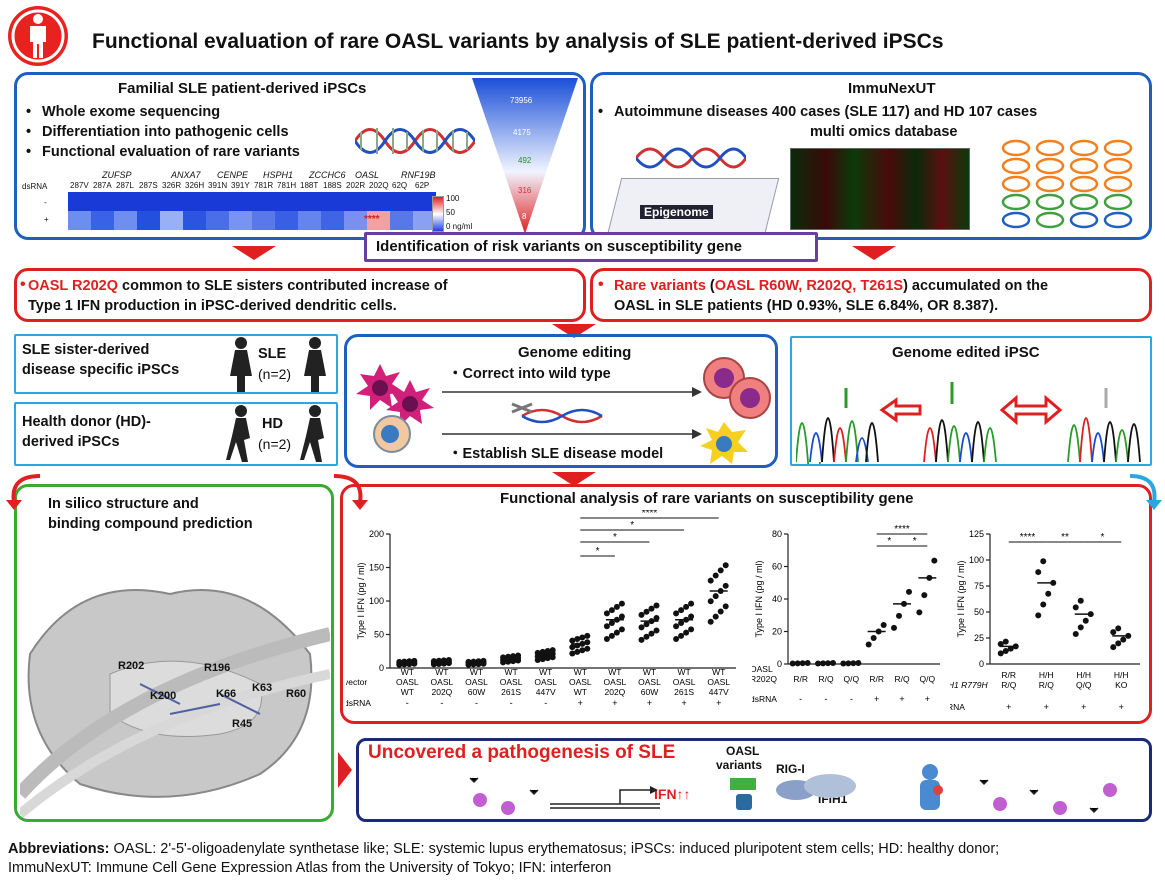 The height and width of the screenshot is (886, 1165). What do you see at coordinates (764, 699) in the screenshot?
I see `row-label: dsRNA` at bounding box center [764, 699].